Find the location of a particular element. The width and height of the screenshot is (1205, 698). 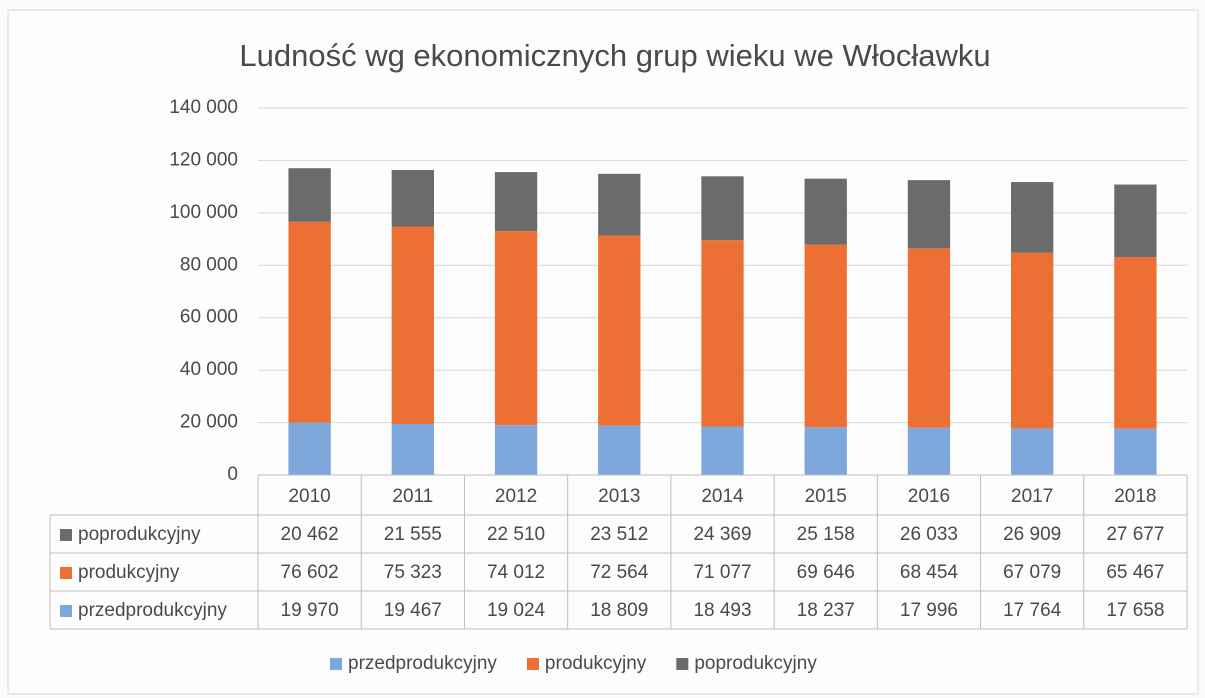

legend-label: produkcyjny is located at coordinates (596, 663).